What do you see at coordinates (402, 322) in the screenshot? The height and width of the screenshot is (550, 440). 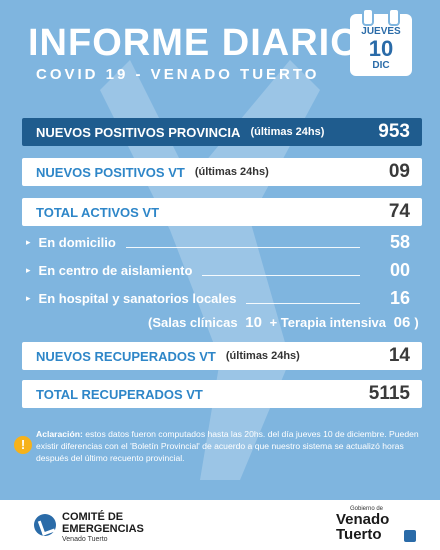 I see `terapia-value: 06` at bounding box center [402, 322].